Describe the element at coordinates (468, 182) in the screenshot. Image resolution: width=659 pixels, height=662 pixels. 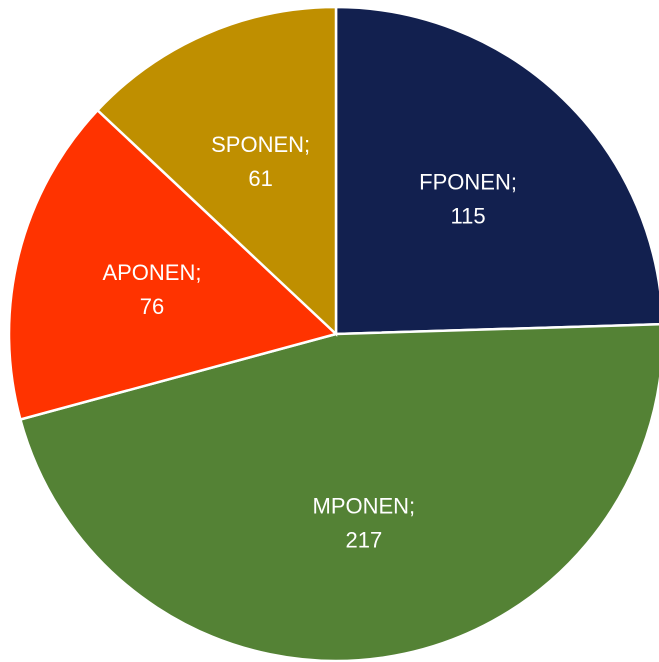
I see `slice-category-label: FPONEN;` at that location.